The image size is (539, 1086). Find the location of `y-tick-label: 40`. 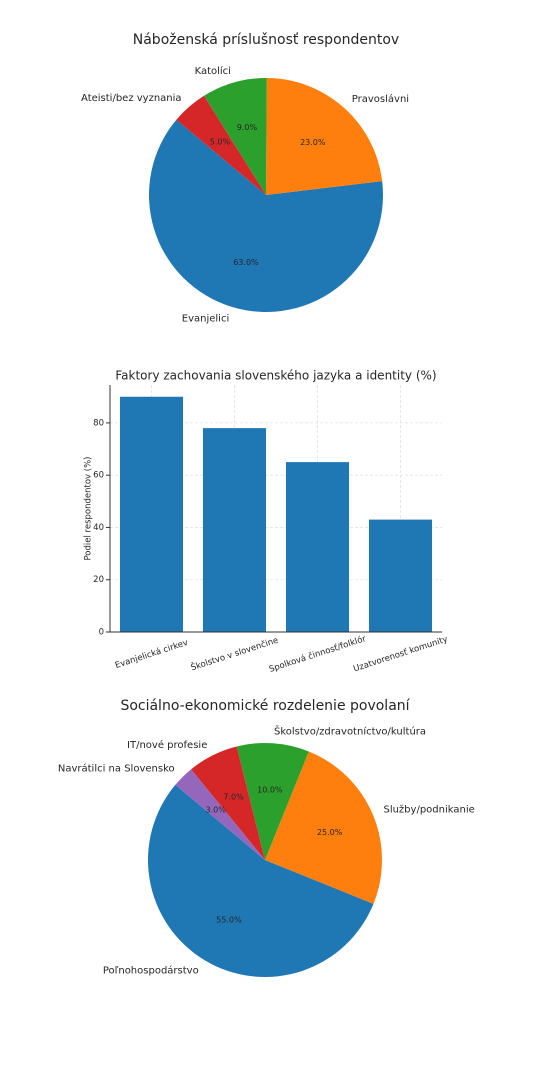

y-tick-label: 40 is located at coordinates (98, 528).